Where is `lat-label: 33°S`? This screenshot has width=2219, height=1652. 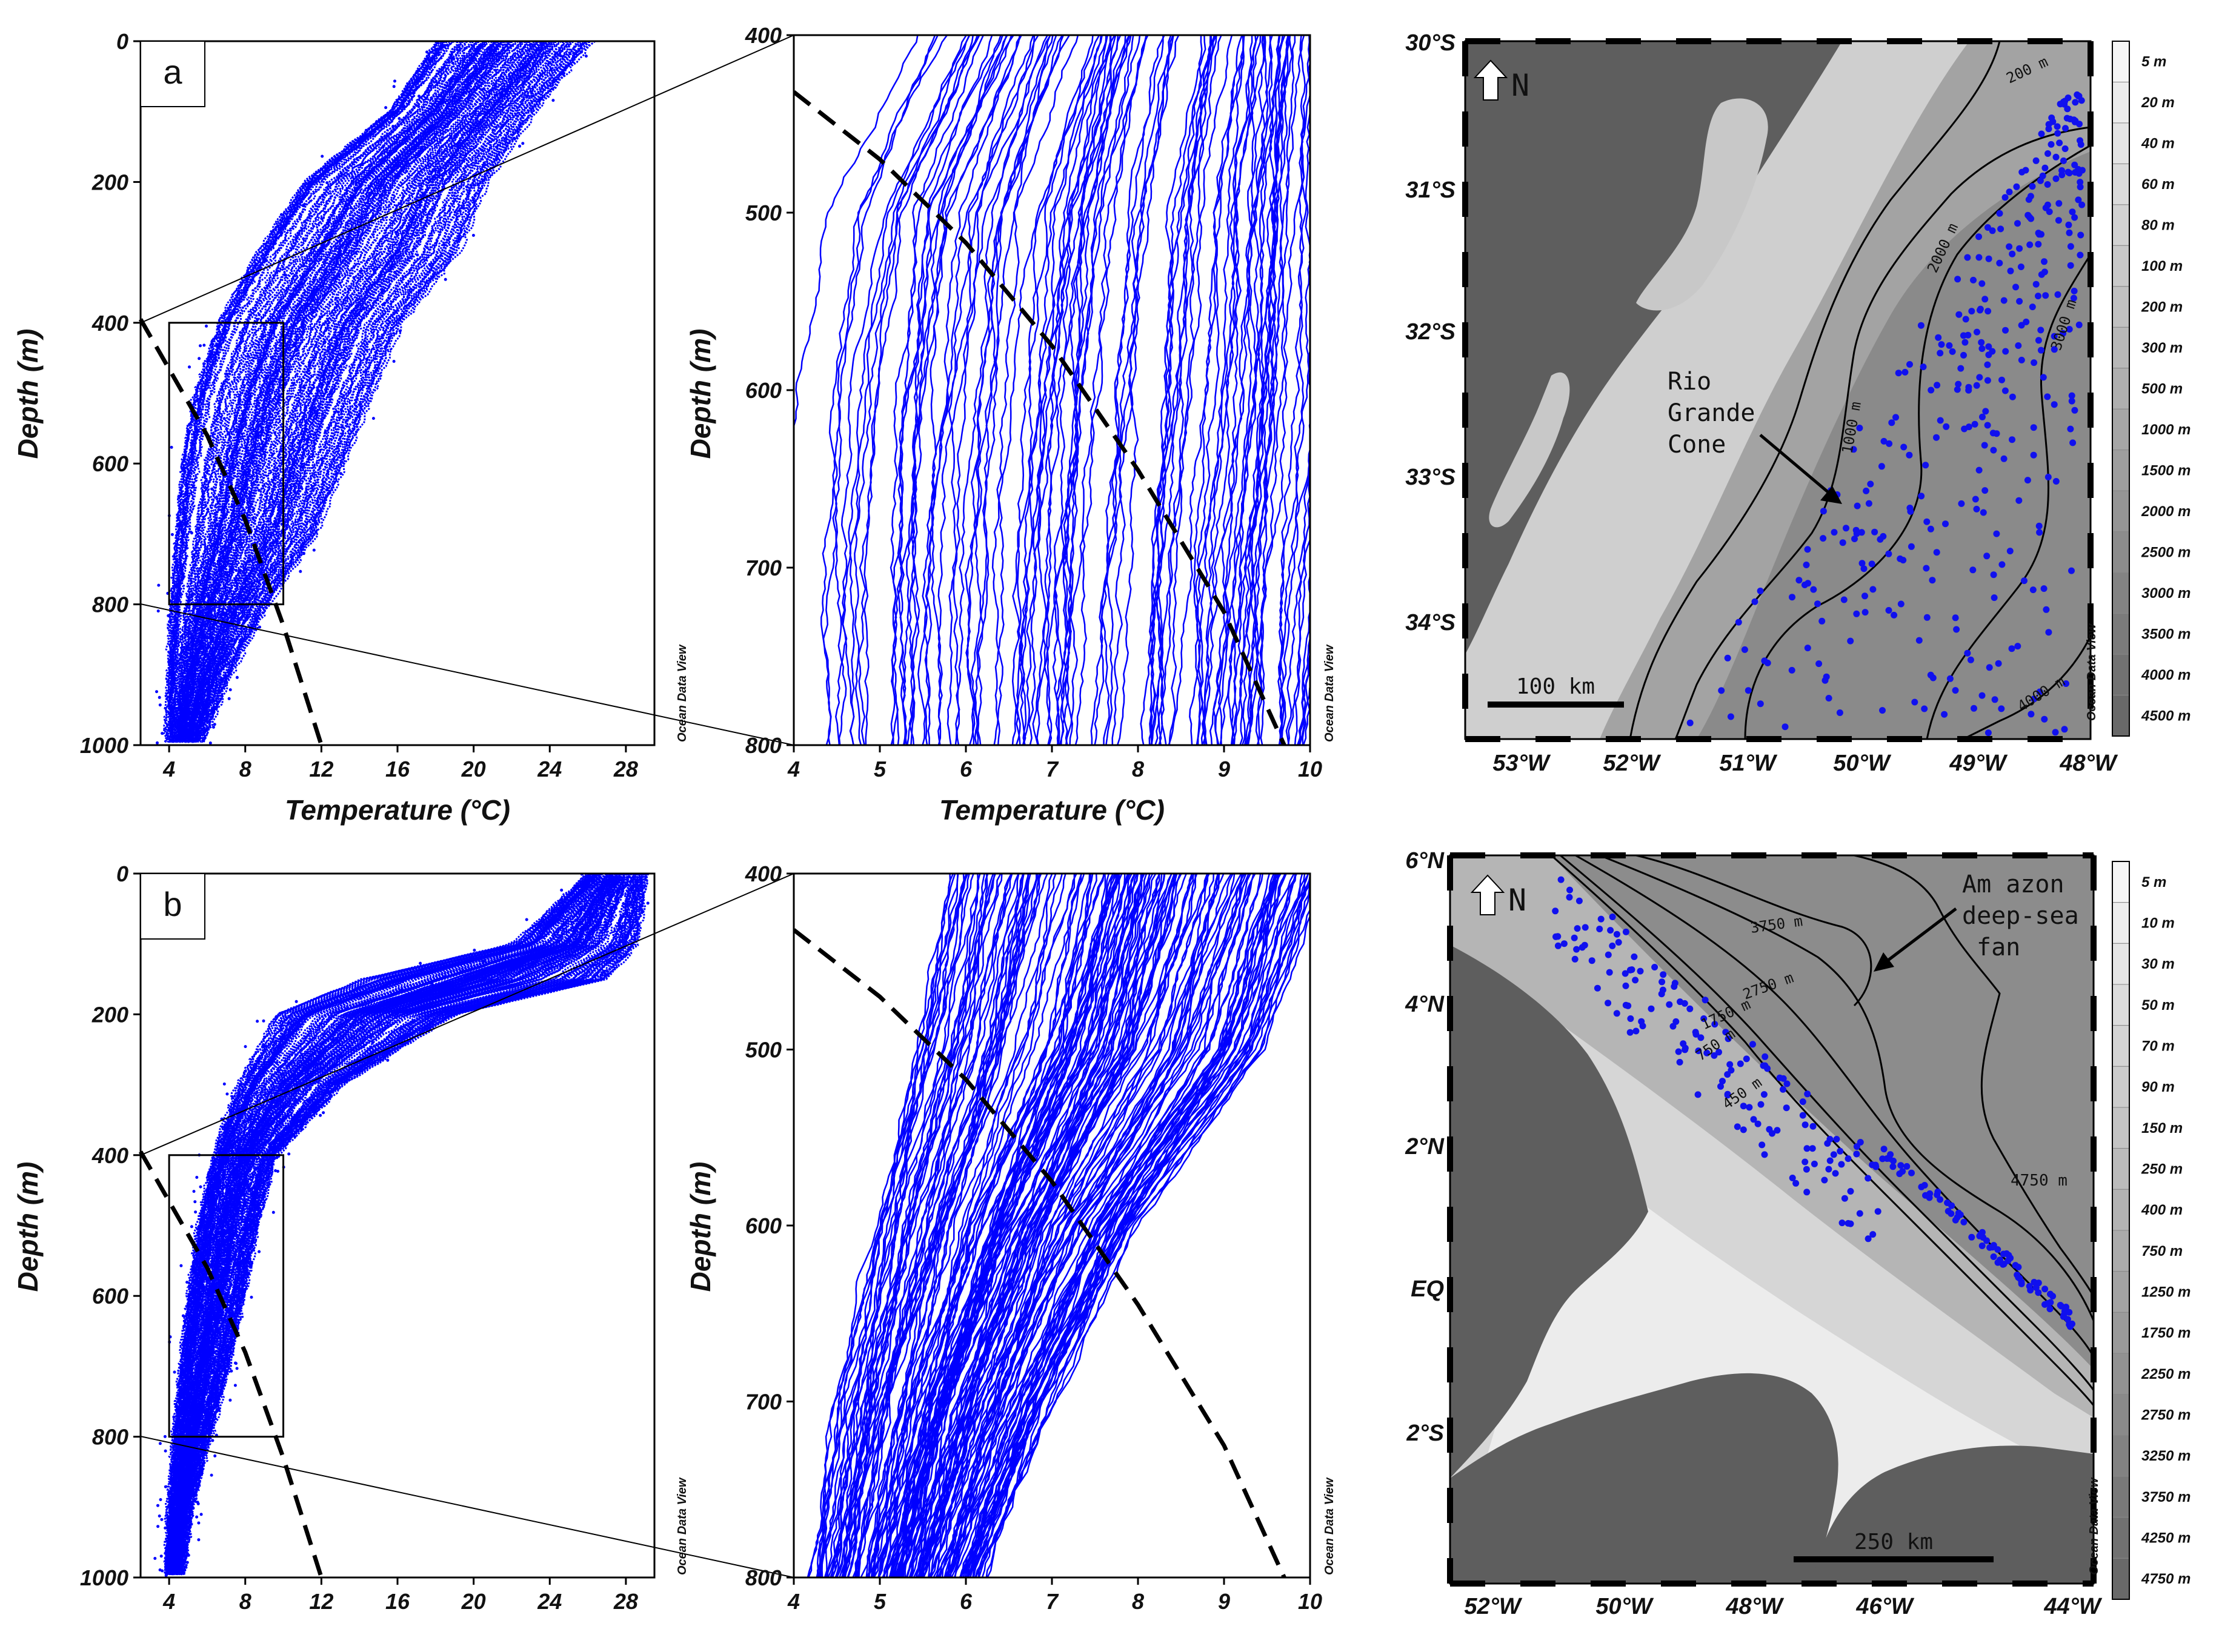 lat-label: 33°S is located at coordinates (1430, 478).